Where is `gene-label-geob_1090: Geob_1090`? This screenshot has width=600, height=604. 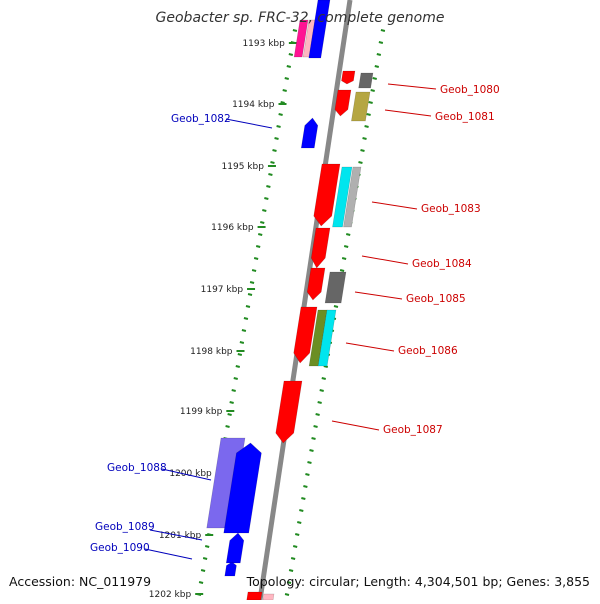 gene-label-geob_1090: Geob_1090 is located at coordinates (120, 548).